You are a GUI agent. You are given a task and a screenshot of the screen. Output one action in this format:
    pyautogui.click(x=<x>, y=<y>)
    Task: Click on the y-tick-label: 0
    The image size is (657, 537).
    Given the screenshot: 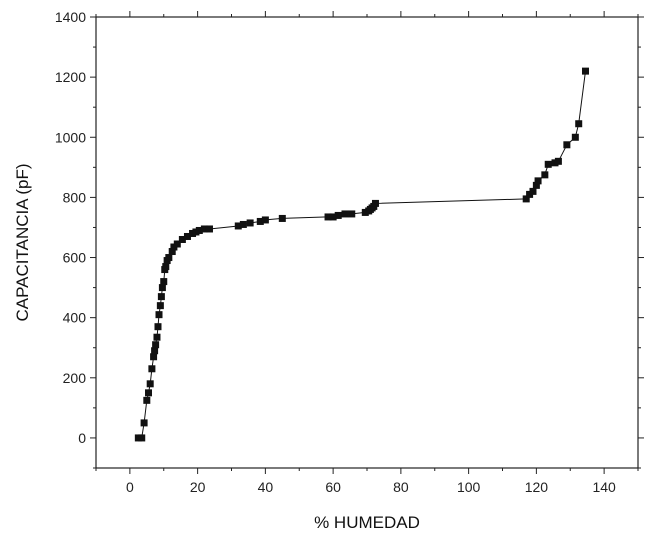 What is the action you would take?
    pyautogui.click(x=82, y=438)
    